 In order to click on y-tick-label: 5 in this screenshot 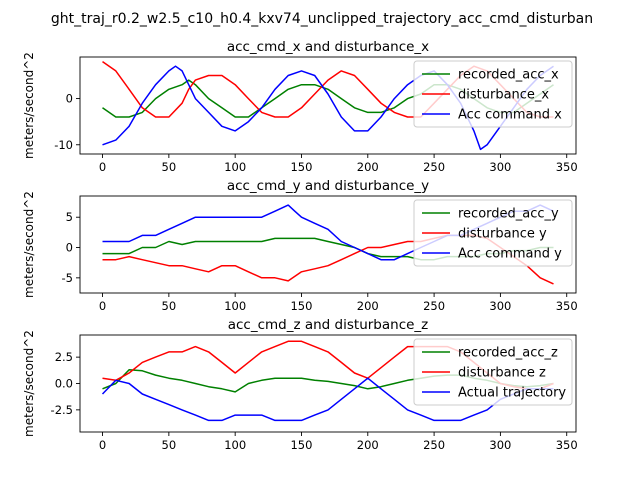, I will do `click(69, 217)`.